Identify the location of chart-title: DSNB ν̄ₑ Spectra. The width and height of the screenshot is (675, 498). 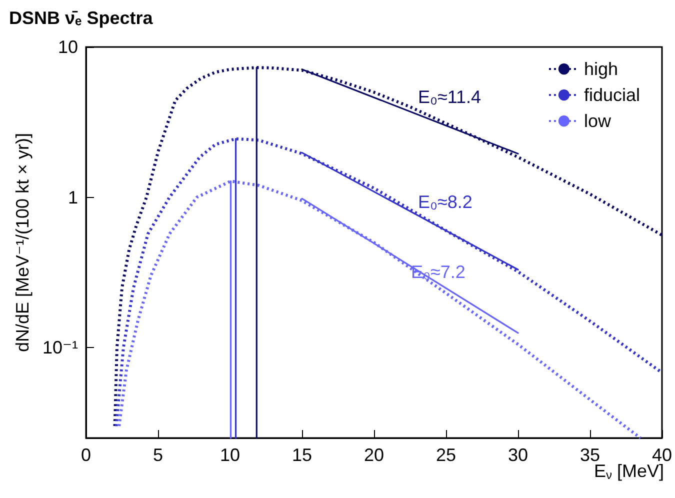
(81, 18).